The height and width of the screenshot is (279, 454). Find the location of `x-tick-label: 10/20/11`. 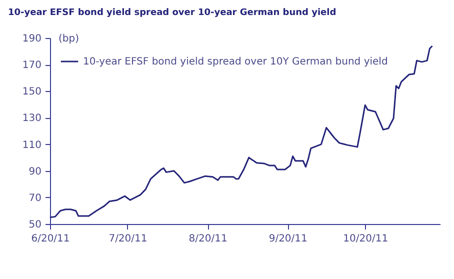

x-tick-label: 10/20/11 is located at coordinates (365, 239).